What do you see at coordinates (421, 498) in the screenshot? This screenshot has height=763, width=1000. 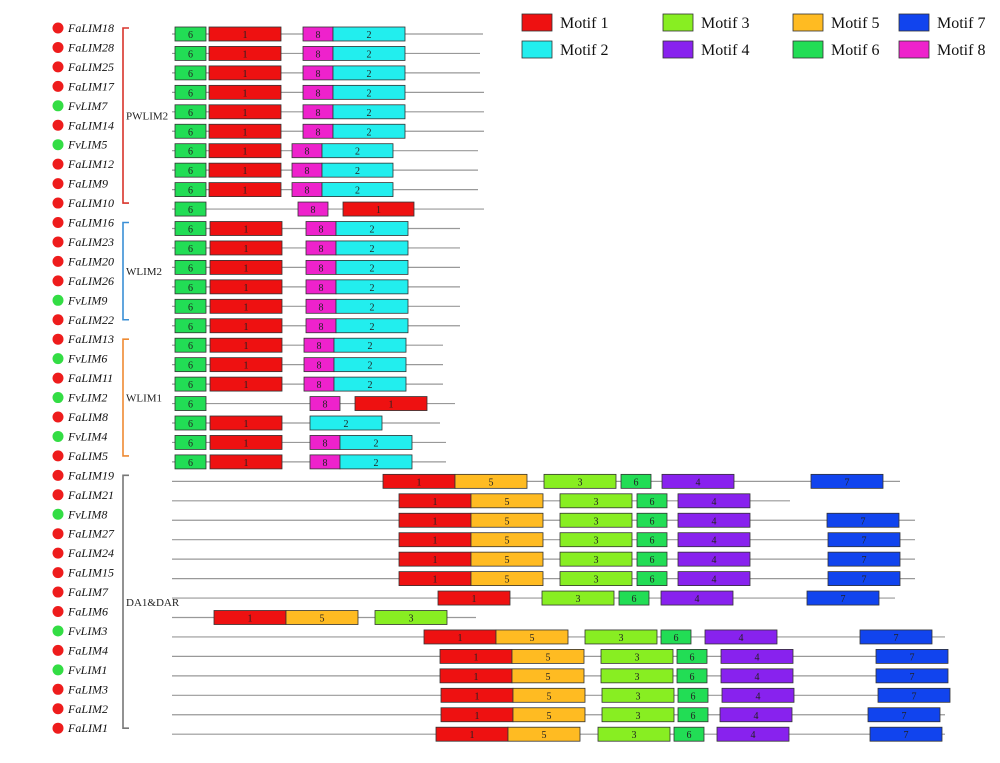 I see `gene-row: FaLIM21 1 5 3 6 4` at bounding box center [421, 498].